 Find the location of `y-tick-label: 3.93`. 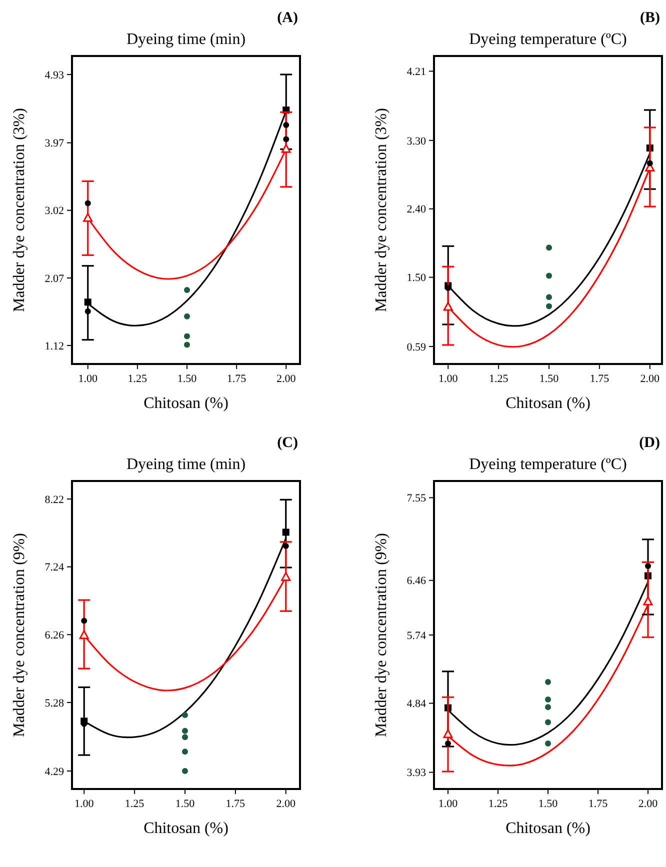

y-tick-label: 3.93 is located at coordinates (416, 773).